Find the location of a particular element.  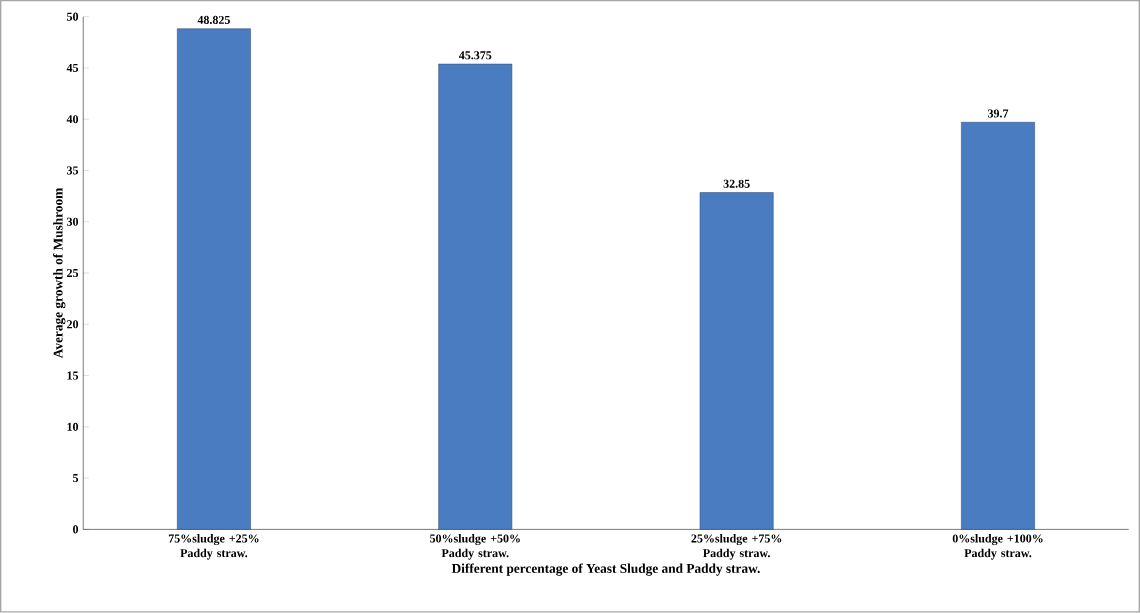

y-tick-label: 0 is located at coordinates (76, 529).